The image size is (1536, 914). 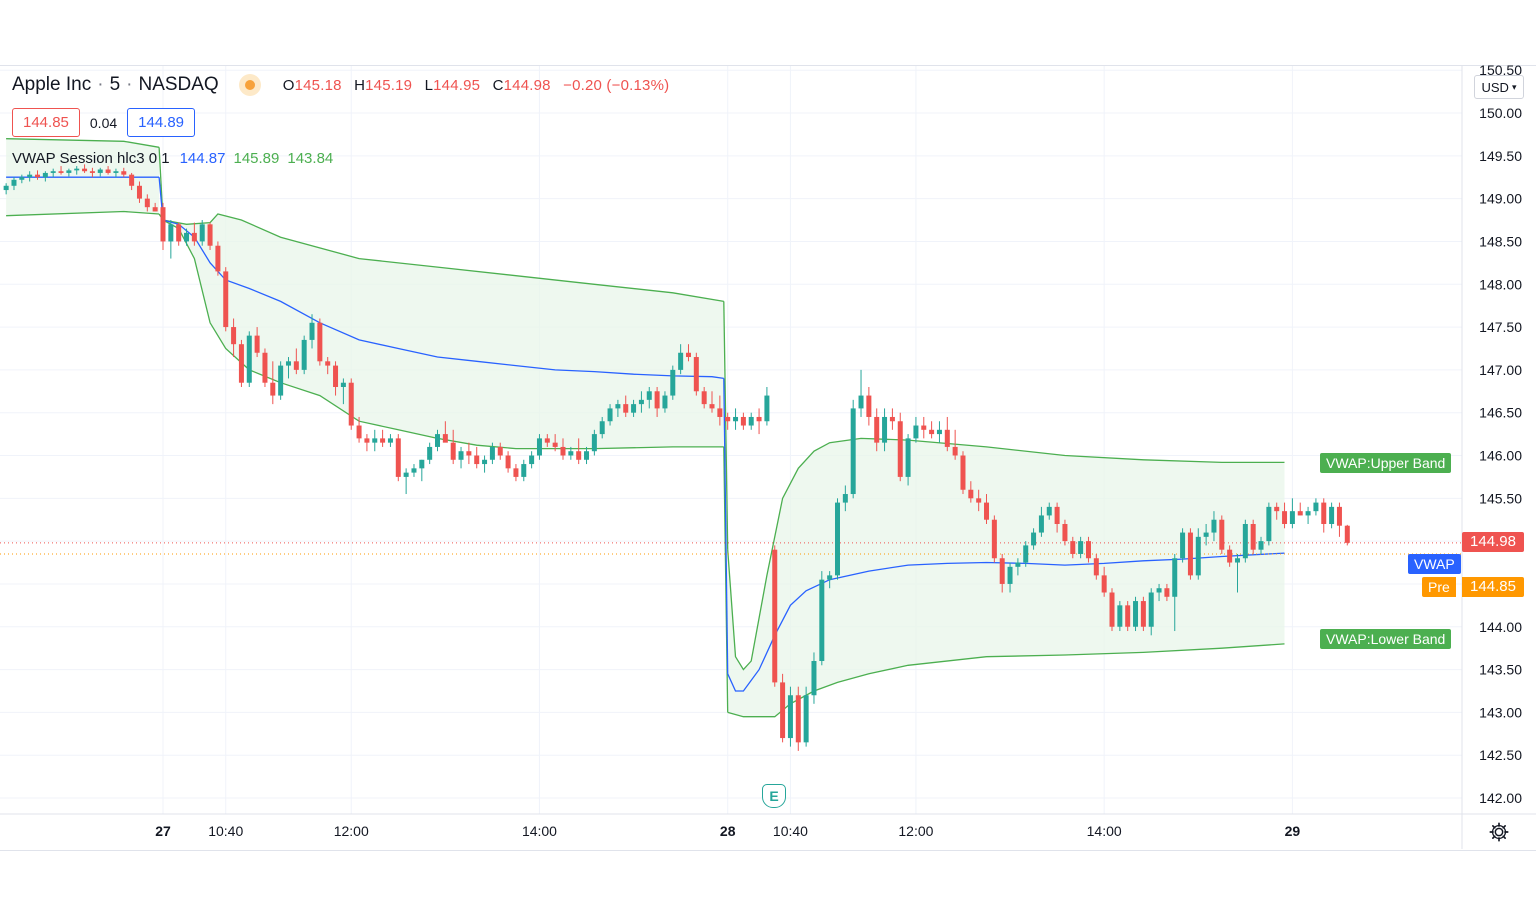 What do you see at coordinates (1493, 542) in the screenshot?
I see `last-price-tag: 144.98` at bounding box center [1493, 542].